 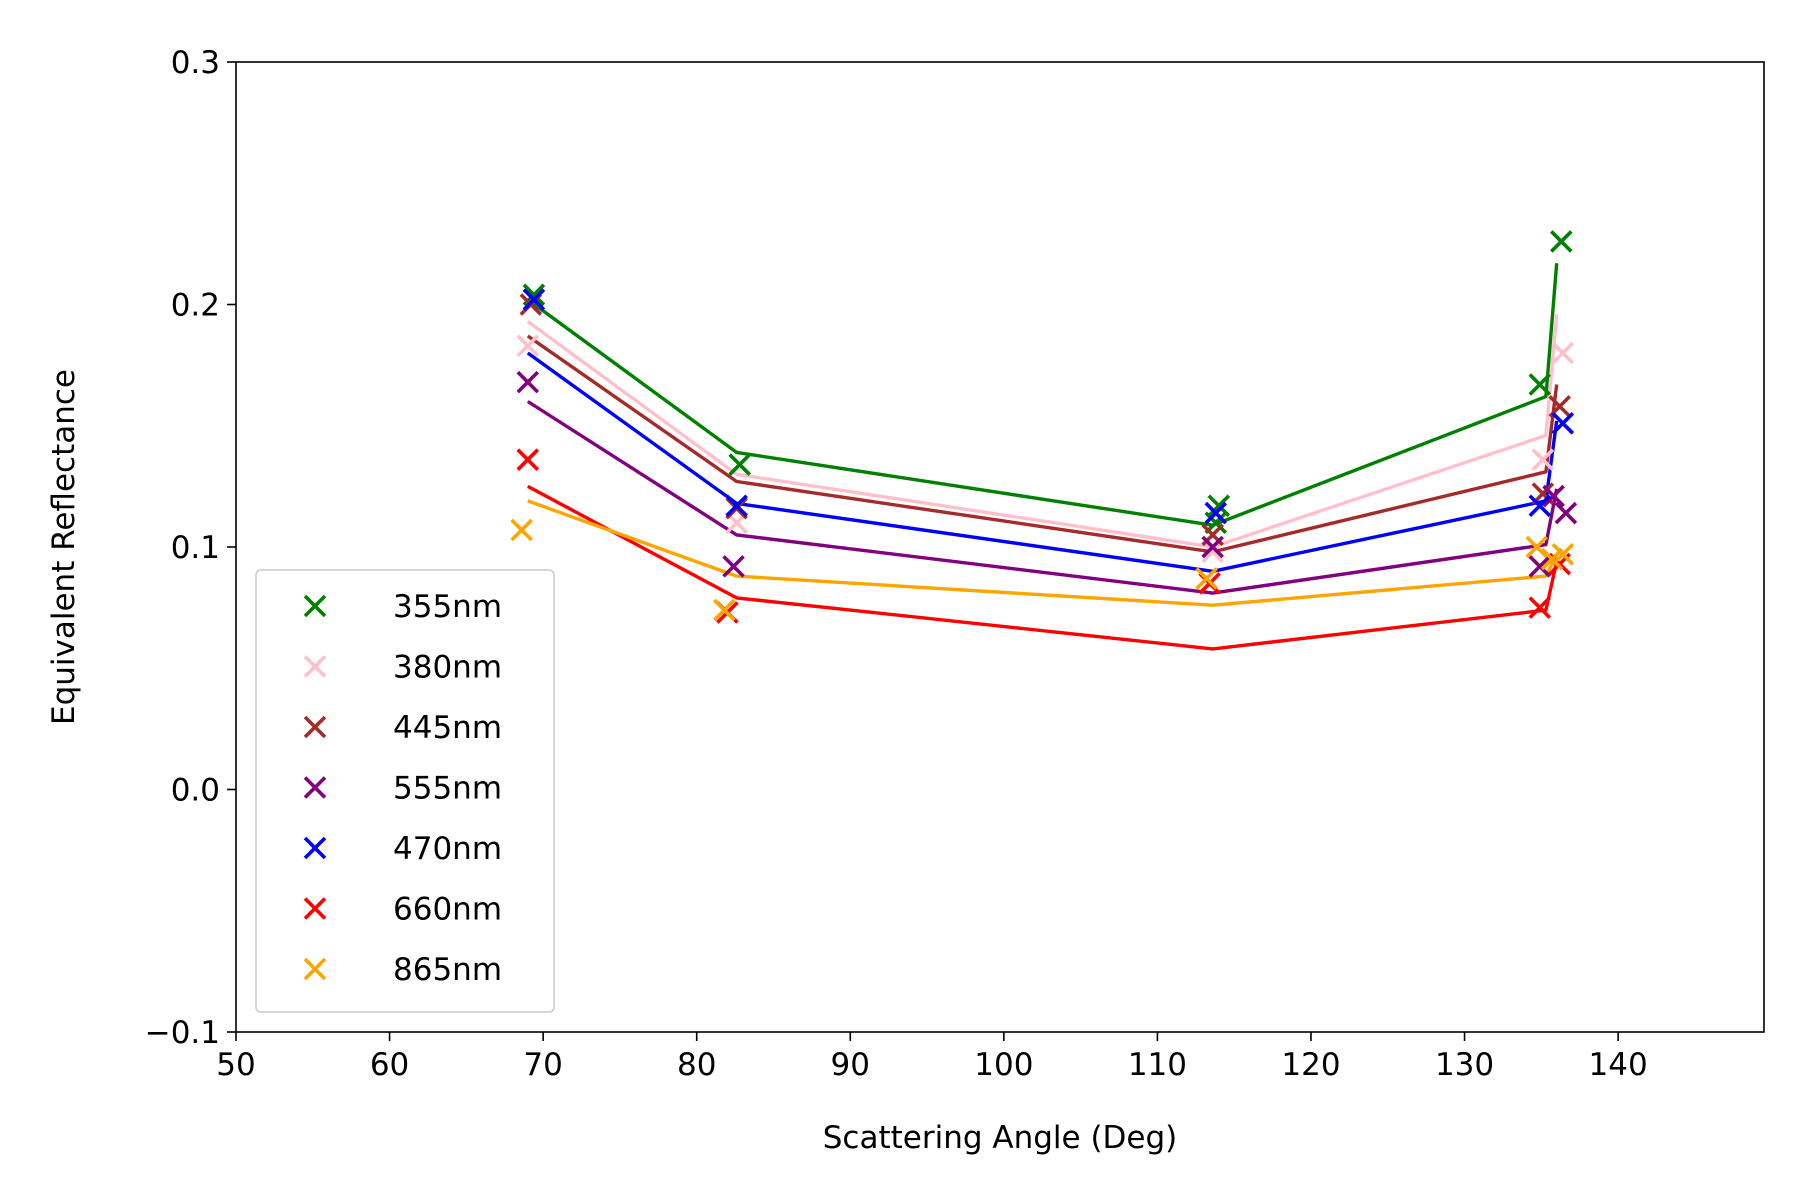 I want to click on series-line-660nm, so click(x=1042, y=567).